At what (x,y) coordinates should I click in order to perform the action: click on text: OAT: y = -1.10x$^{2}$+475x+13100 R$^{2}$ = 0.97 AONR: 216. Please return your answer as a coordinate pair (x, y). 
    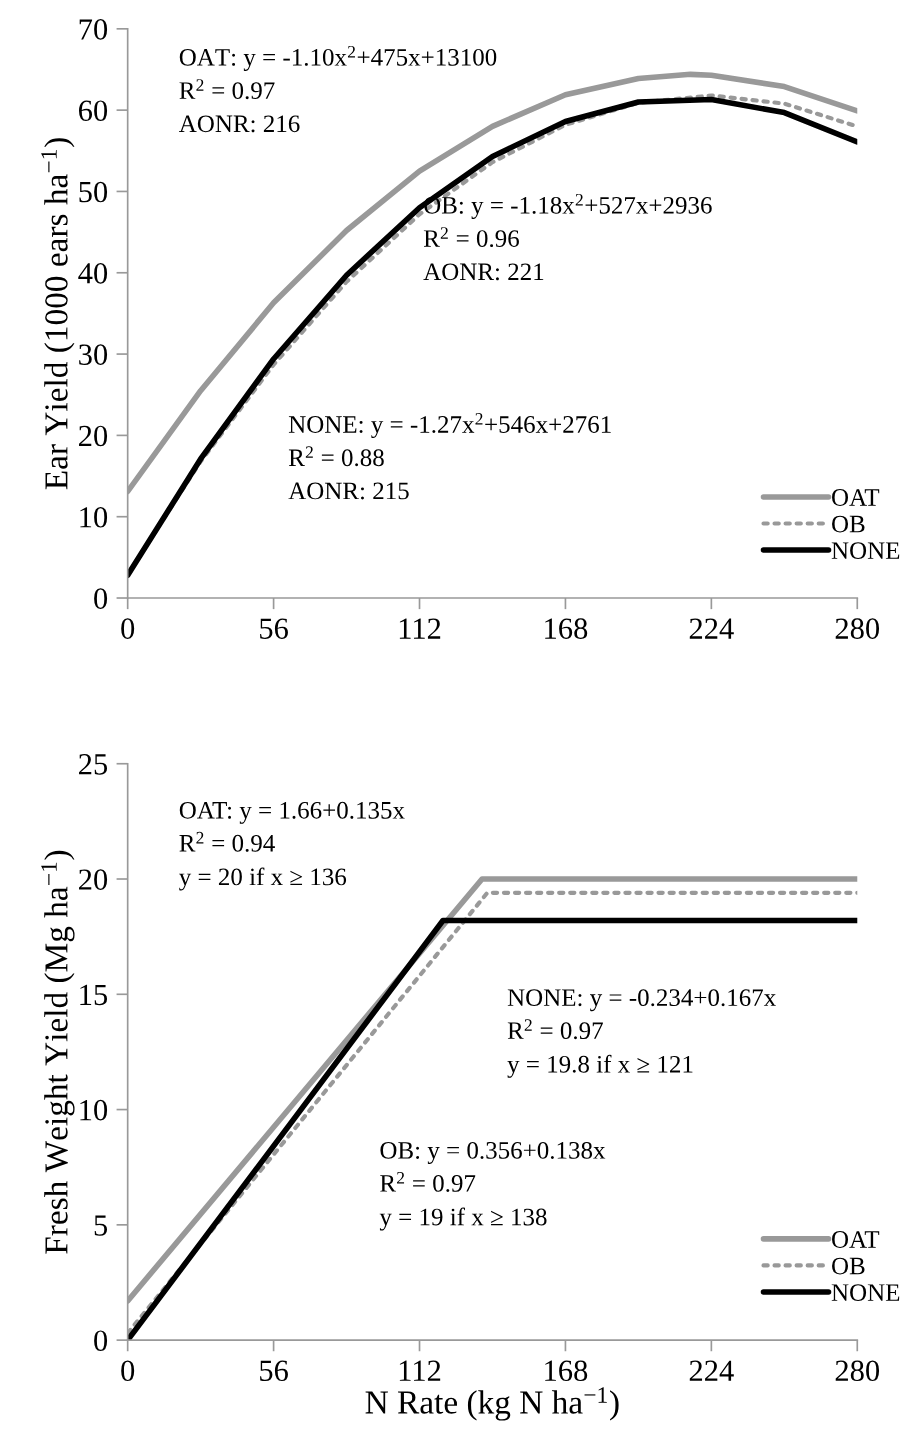
    Looking at the image, I should click on (338, 89).